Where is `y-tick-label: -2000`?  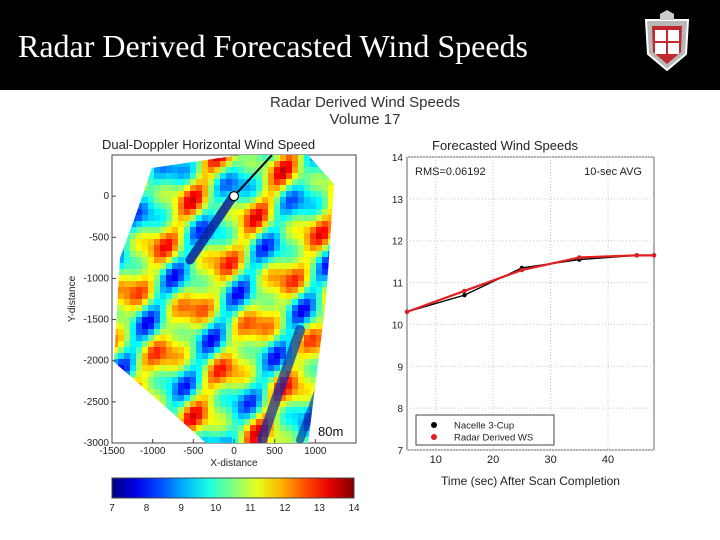 y-tick-label: -2000 is located at coordinates (96, 361).